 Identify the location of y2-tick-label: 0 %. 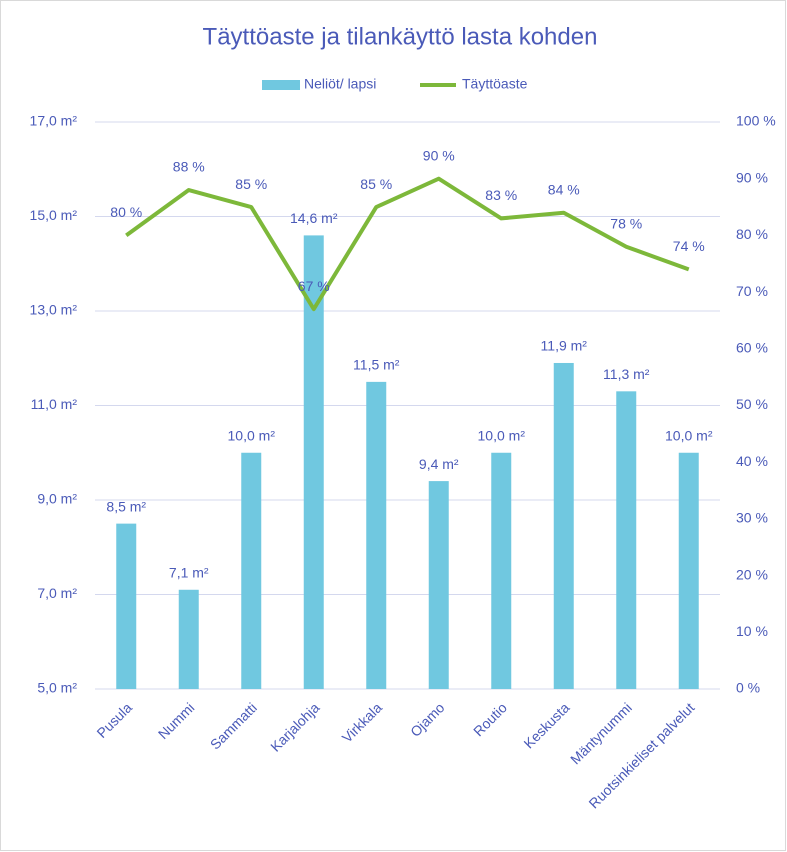
(748, 688).